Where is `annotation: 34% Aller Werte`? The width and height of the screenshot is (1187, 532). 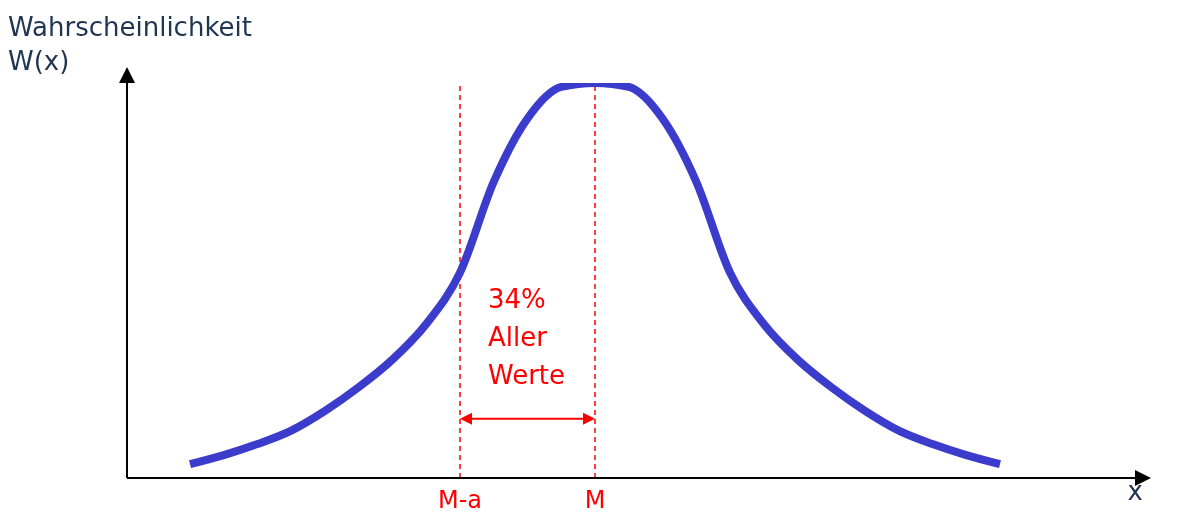 annotation: 34% Aller Werte is located at coordinates (527, 337).